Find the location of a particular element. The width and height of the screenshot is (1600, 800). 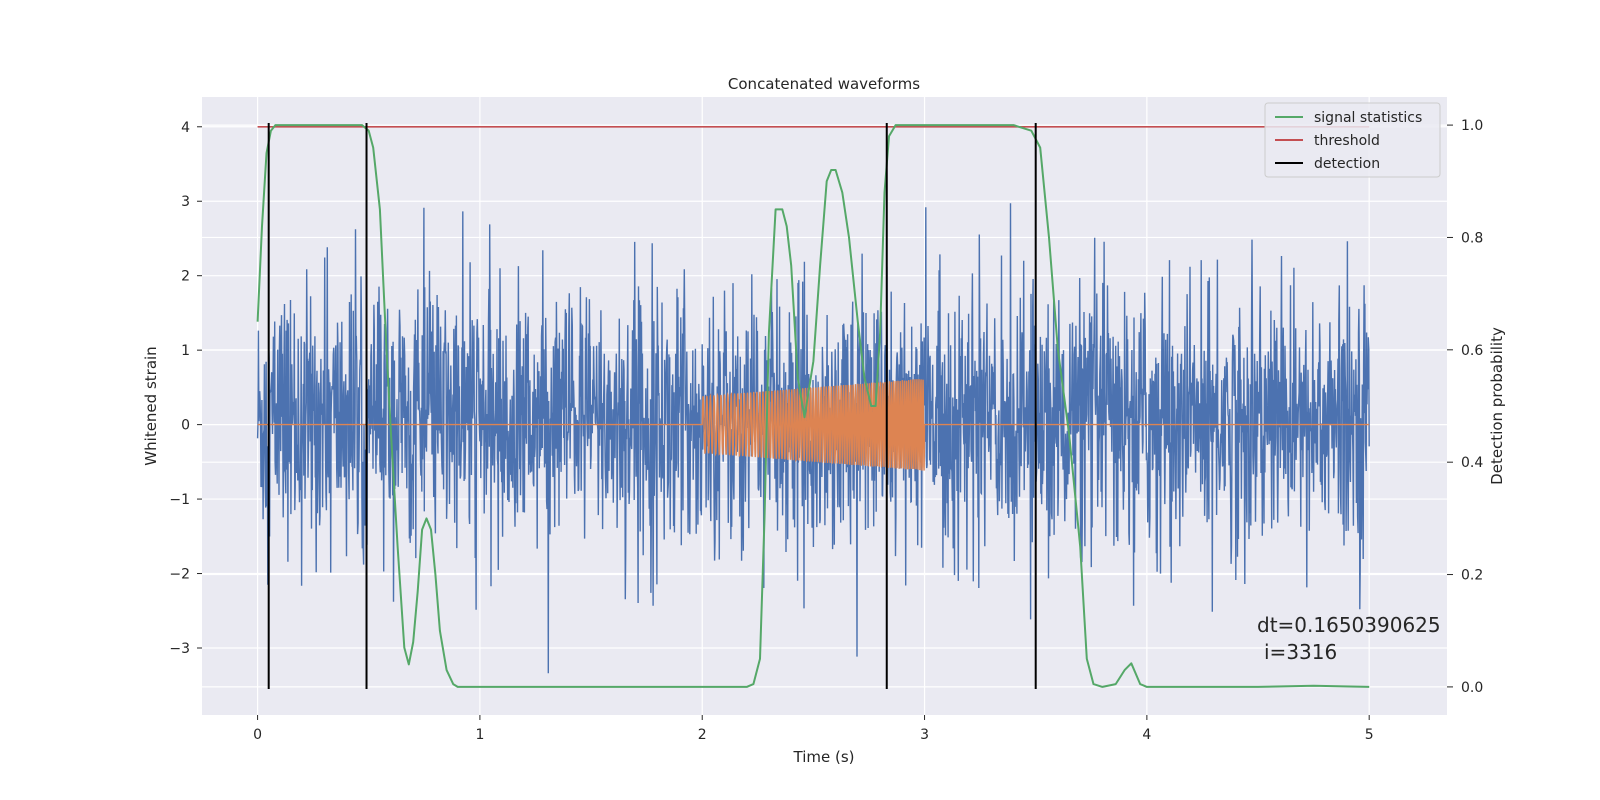

x-tick-label: 3 is located at coordinates (924, 735).